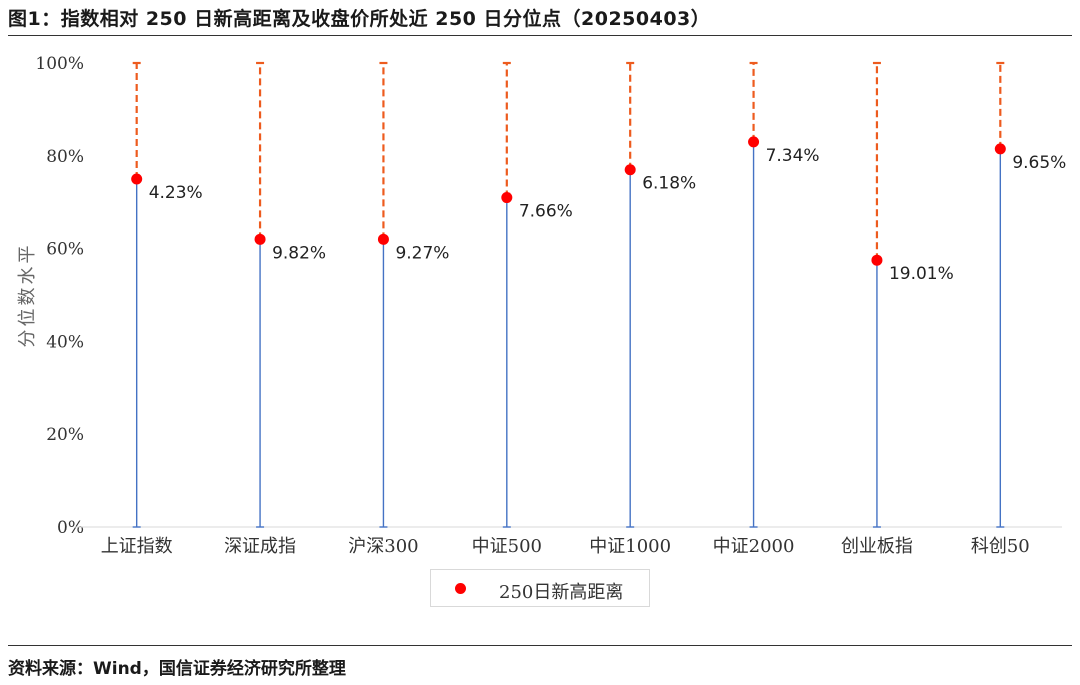 The height and width of the screenshot is (685, 1080). What do you see at coordinates (1039, 163) in the screenshot?
I see `data-label: 9.65%` at bounding box center [1039, 163].